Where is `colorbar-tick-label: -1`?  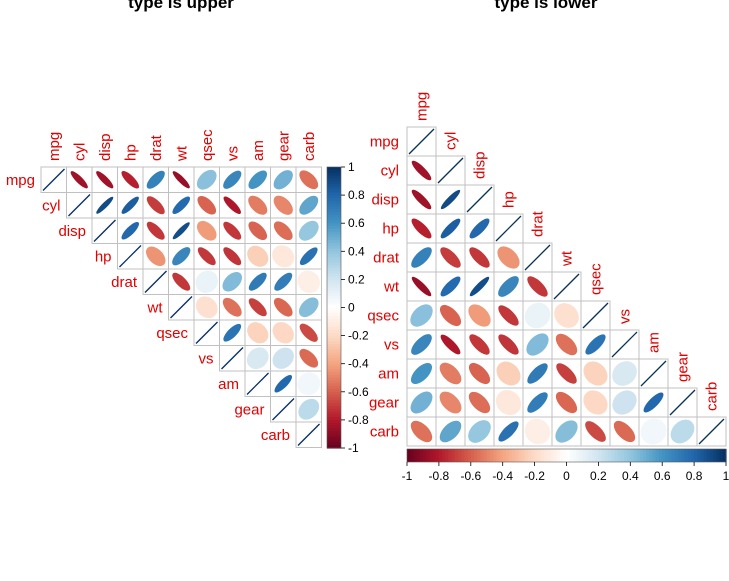 colorbar-tick-label: -1 is located at coordinates (353, 448).